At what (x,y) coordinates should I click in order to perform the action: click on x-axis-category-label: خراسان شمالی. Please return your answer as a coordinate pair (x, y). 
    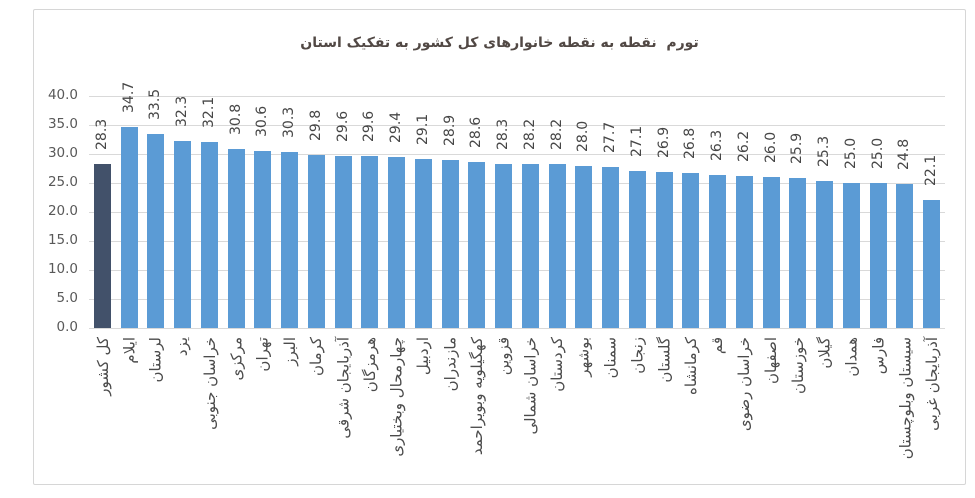
    Looking at the image, I should click on (530, 386).